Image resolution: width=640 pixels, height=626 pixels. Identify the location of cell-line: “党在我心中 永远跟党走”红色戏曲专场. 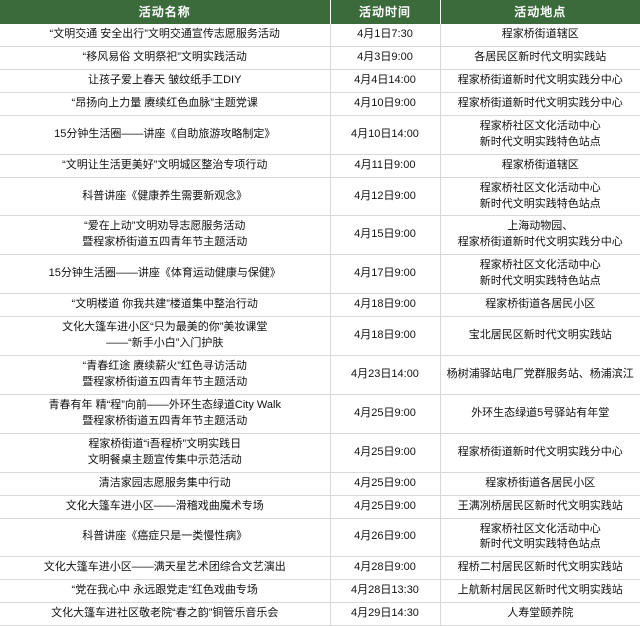
(164, 590).